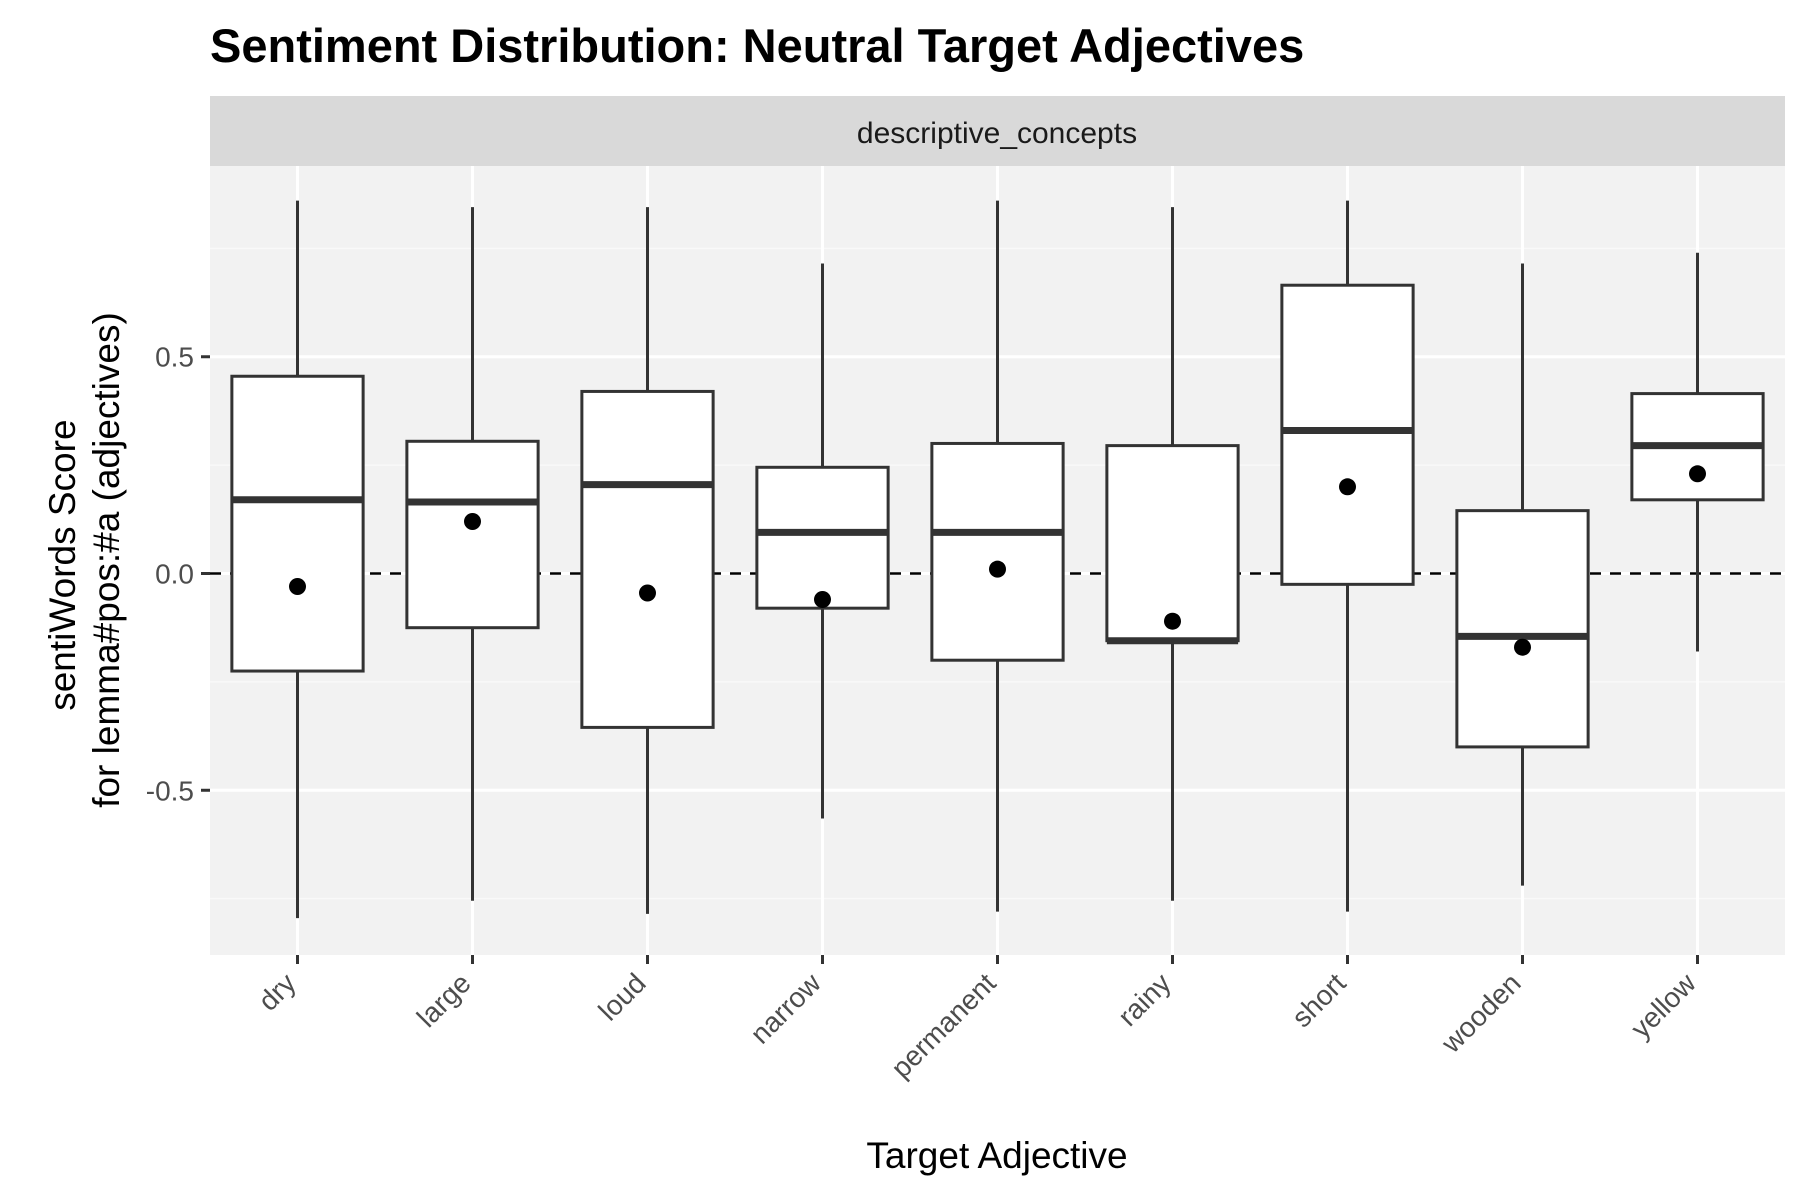 The image size is (1800, 1200). What do you see at coordinates (1697, 452) in the screenshot?
I see `box-yellow` at bounding box center [1697, 452].